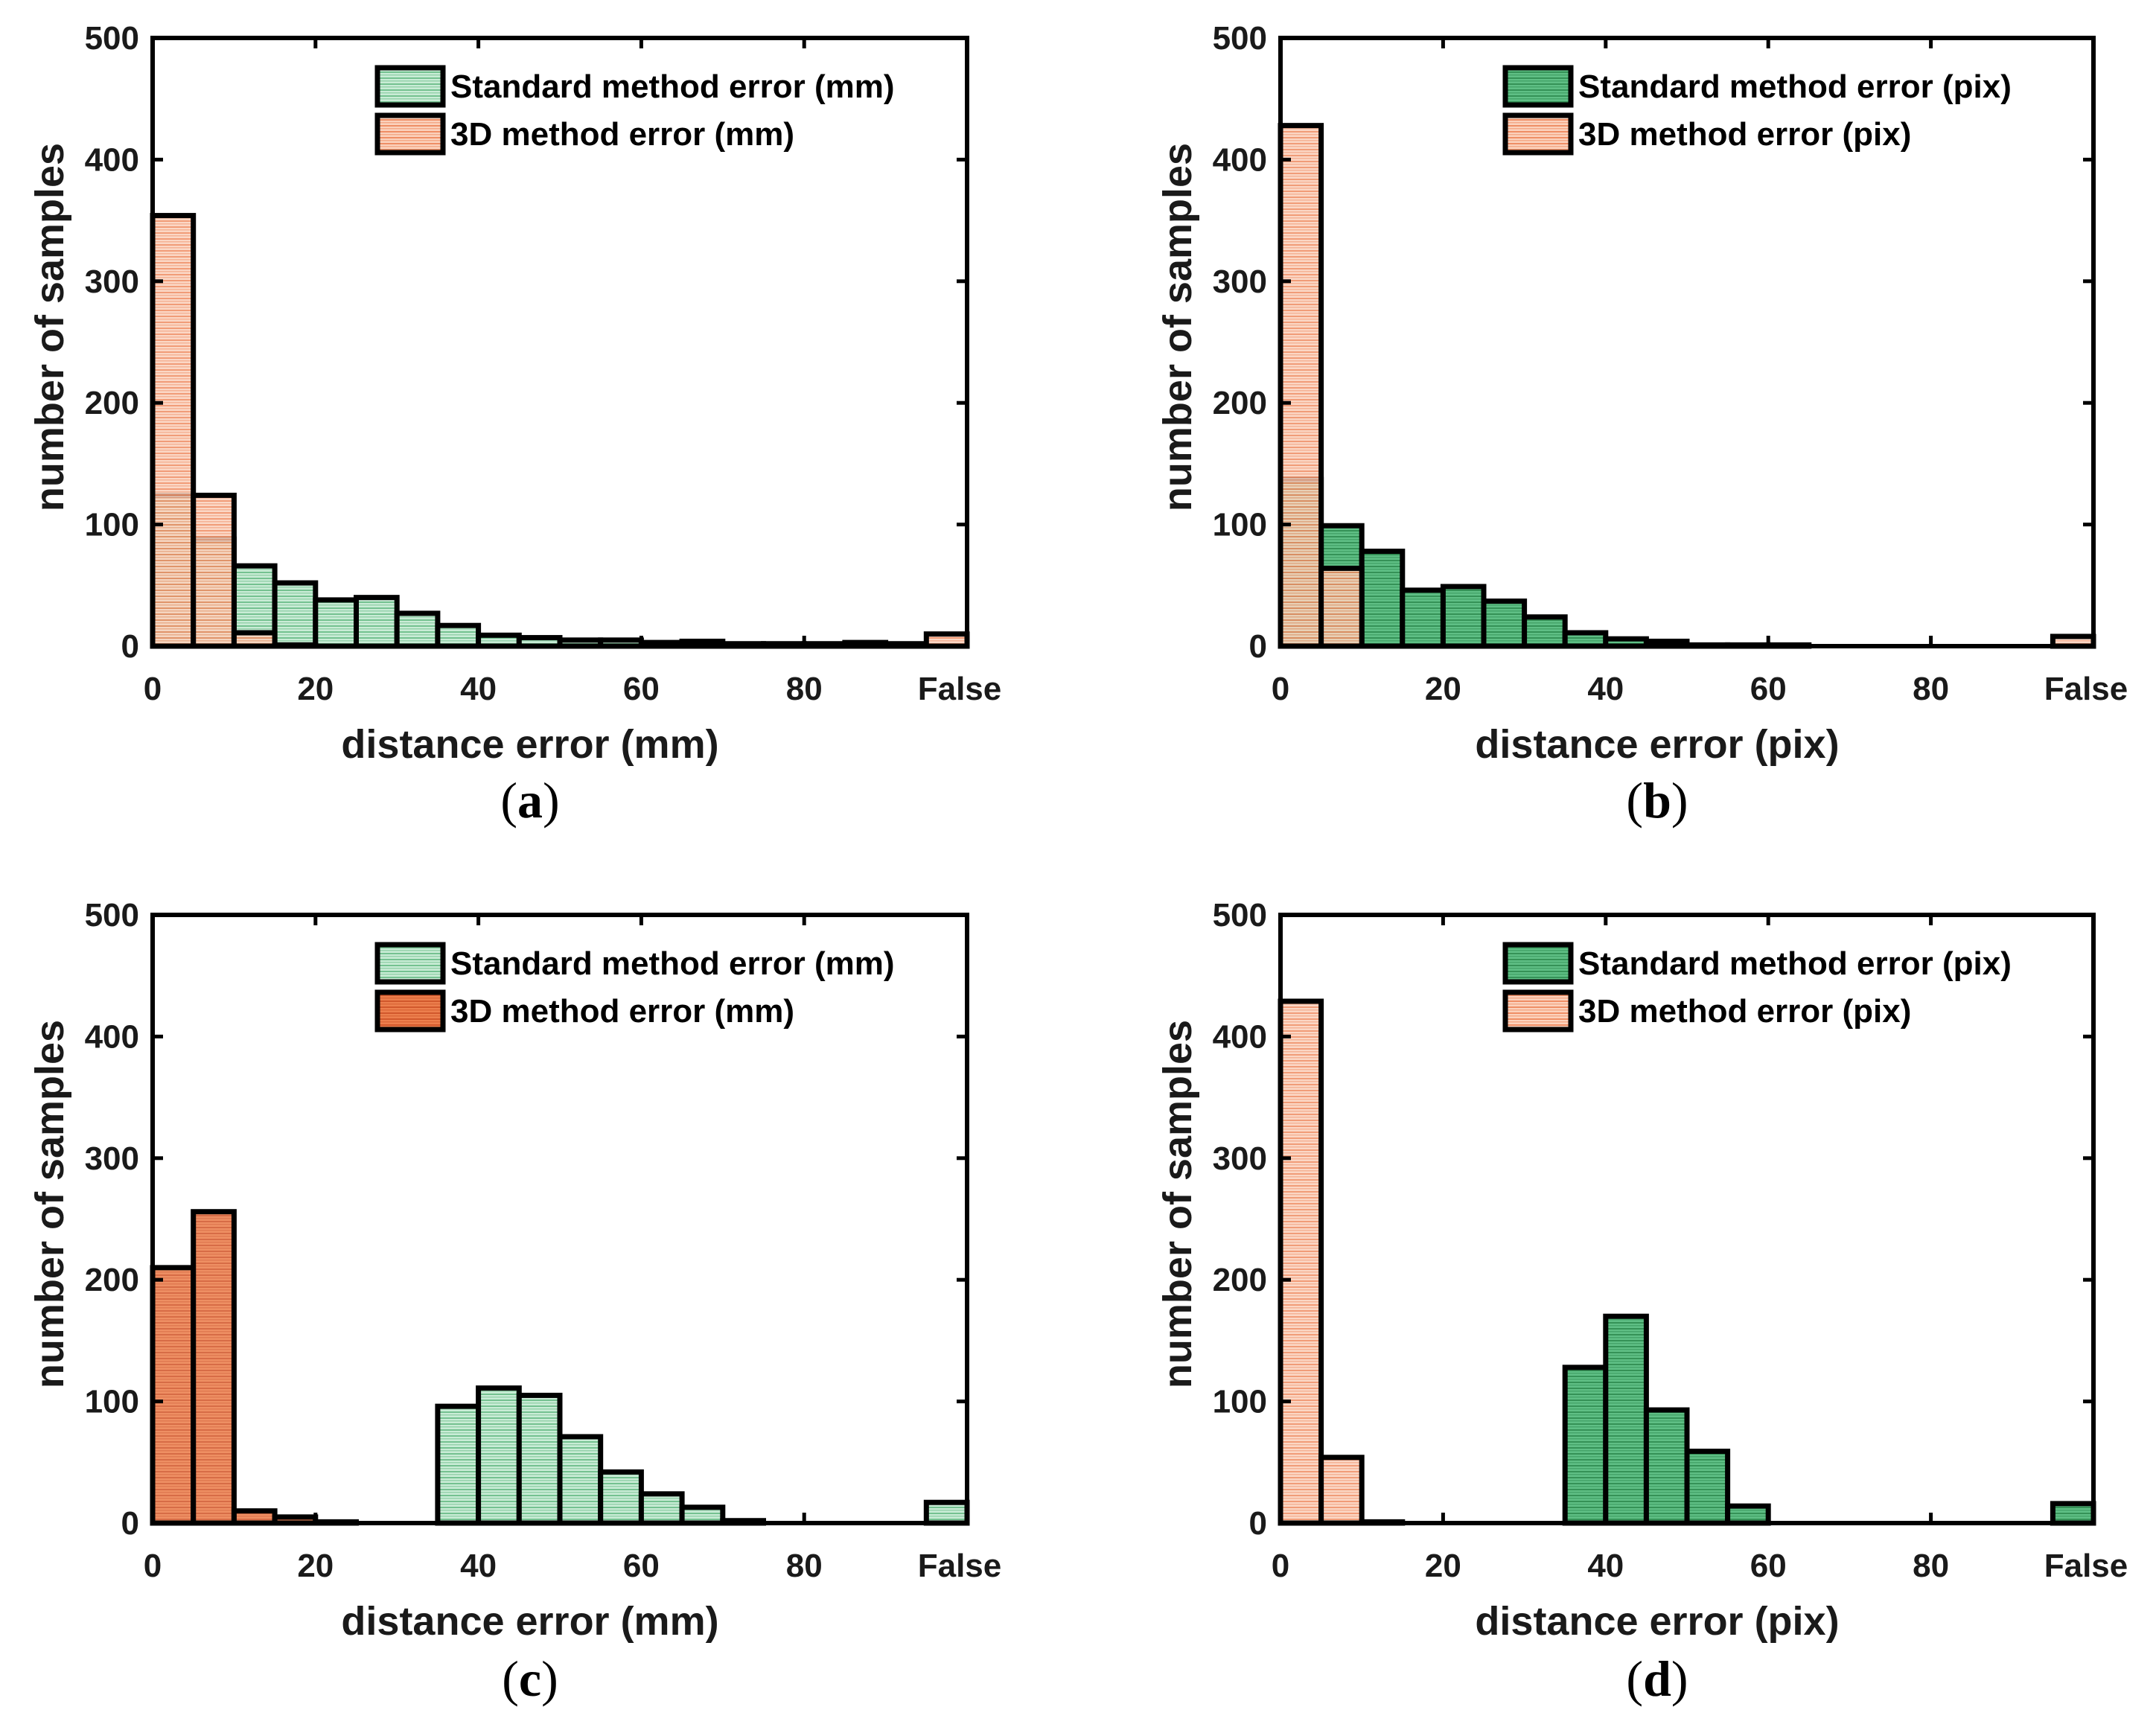  I want to click on panel-caption: (c), so click(530, 1678).